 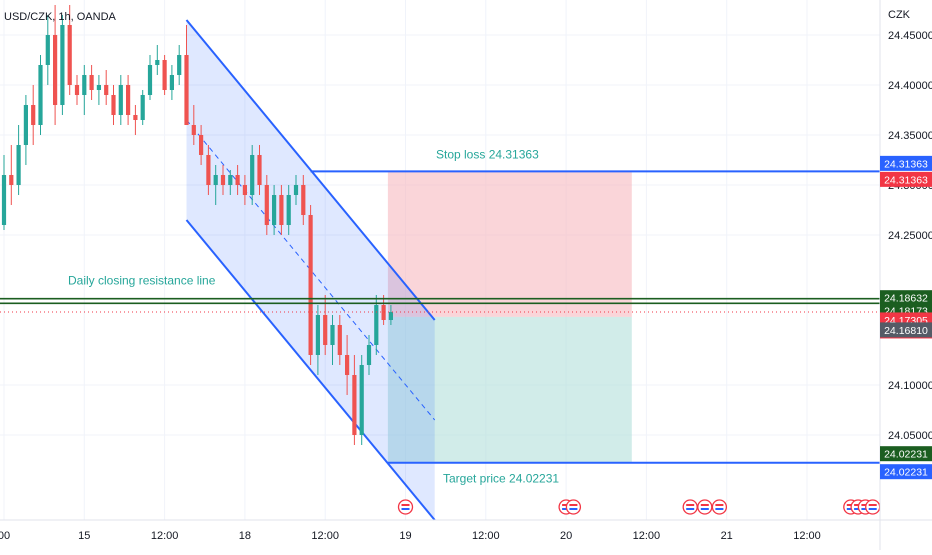 What do you see at coordinates (405, 536) in the screenshot?
I see `time-tick-label: 19` at bounding box center [405, 536].